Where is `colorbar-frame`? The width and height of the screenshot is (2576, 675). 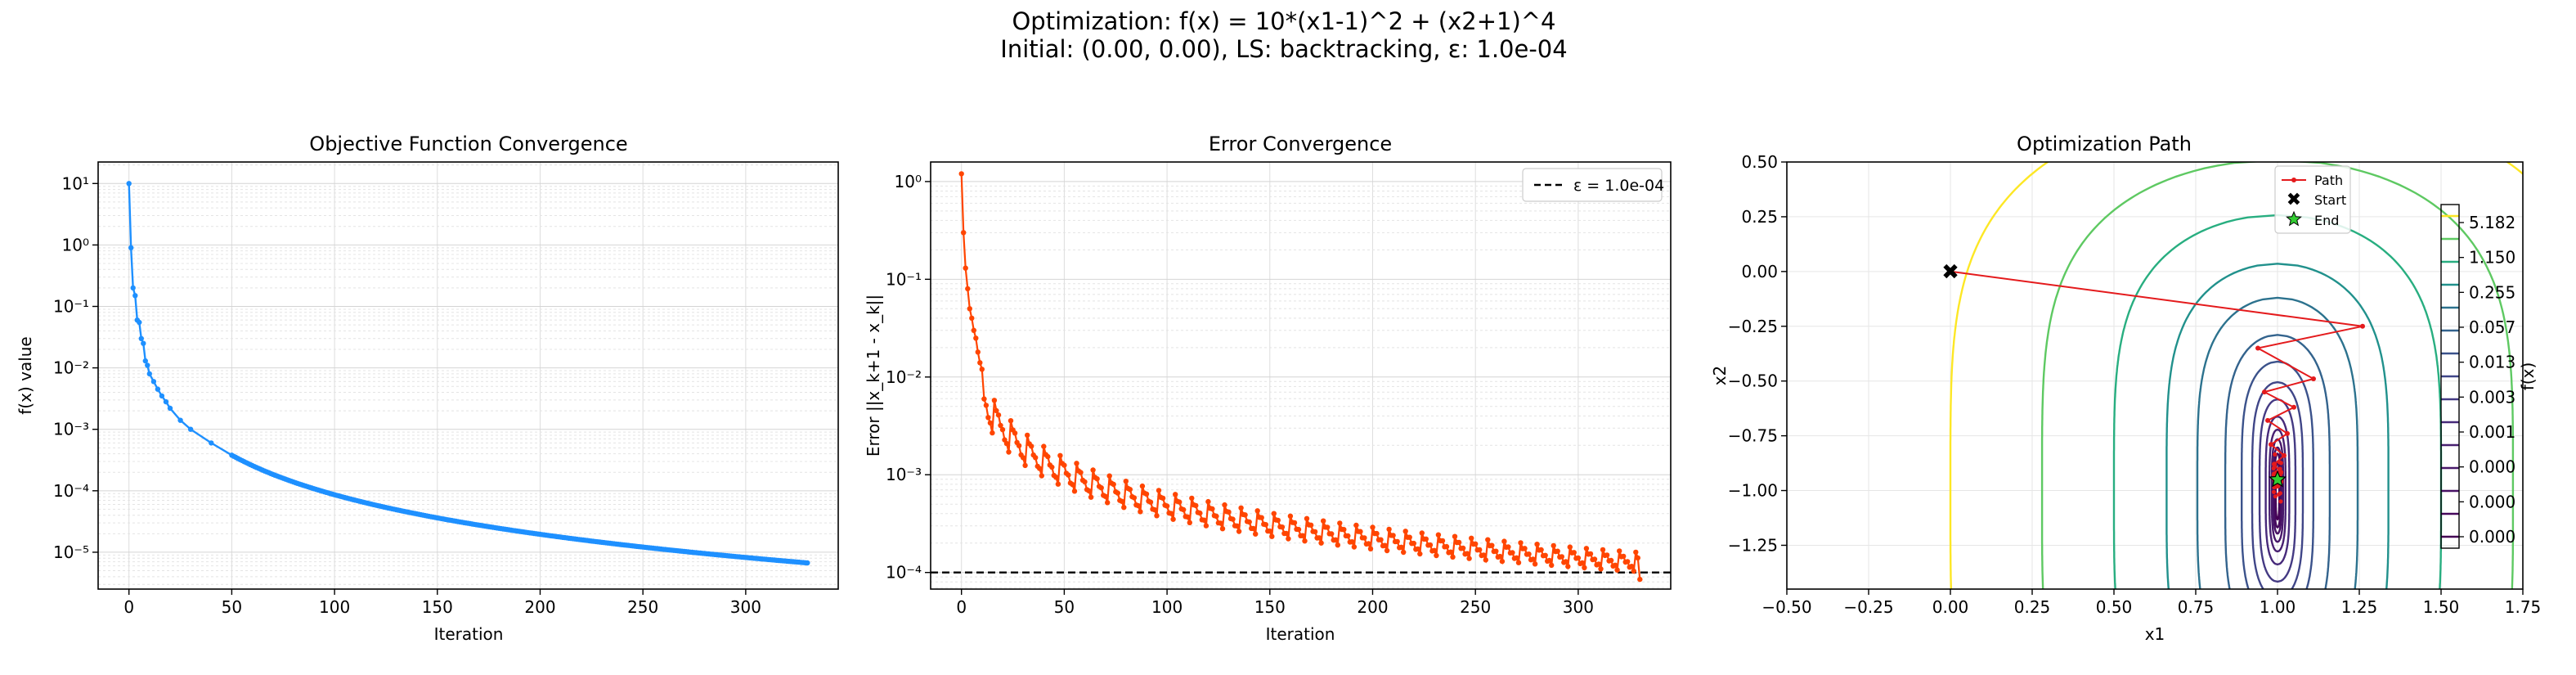
colorbar-frame is located at coordinates (2450, 377).